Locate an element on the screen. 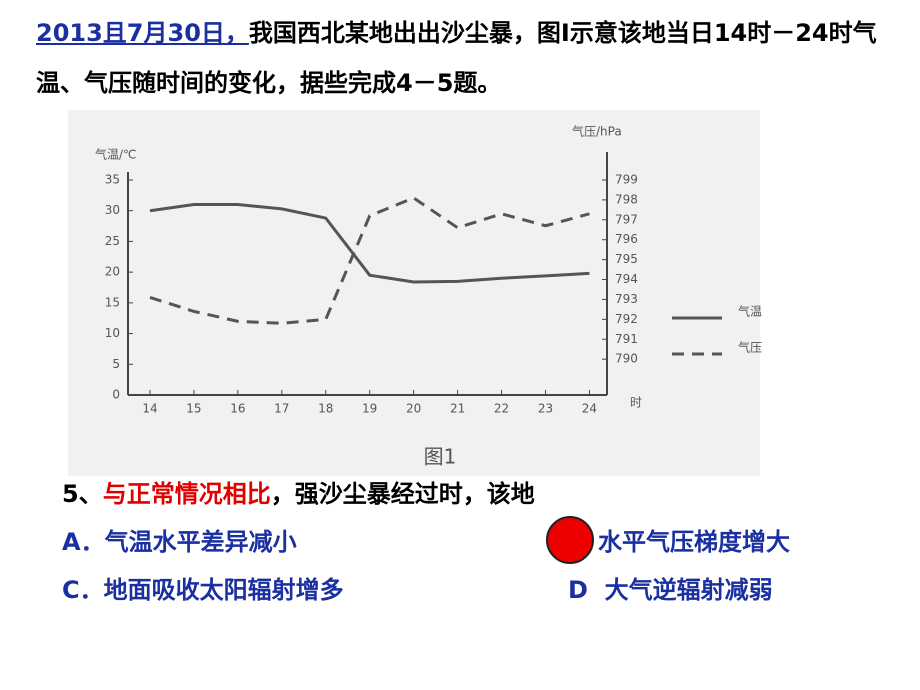 The height and width of the screenshot is (690, 920). x-tick-label: 17 is located at coordinates (281, 409).